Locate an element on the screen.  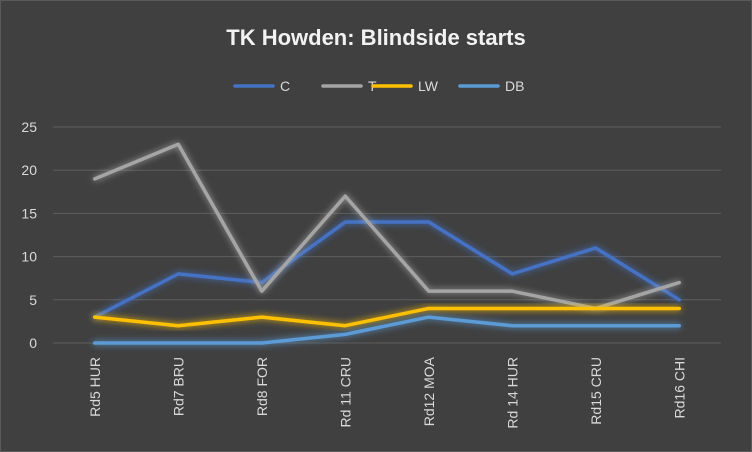
y-tick-label: 5 is located at coordinates (33, 300).